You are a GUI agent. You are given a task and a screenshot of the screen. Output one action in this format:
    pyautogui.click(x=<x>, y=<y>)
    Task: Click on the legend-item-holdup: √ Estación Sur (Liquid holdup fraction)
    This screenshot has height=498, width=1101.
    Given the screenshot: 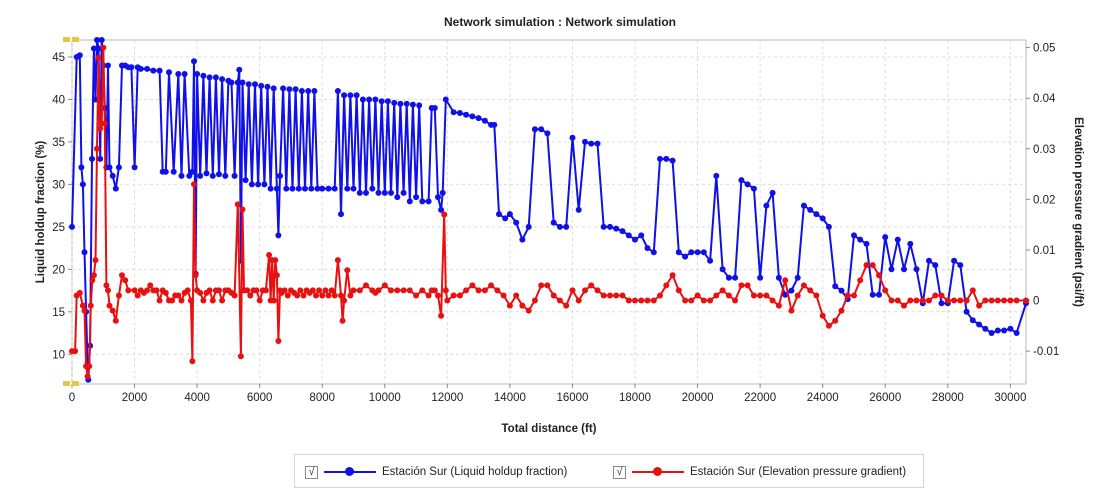 What is the action you would take?
    pyautogui.click(x=436, y=472)
    